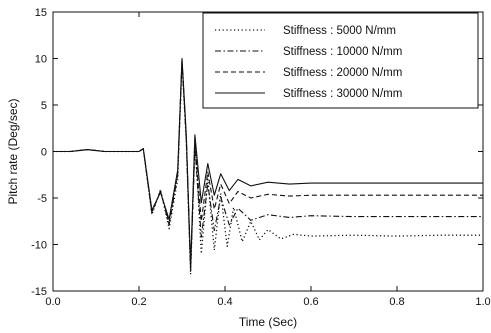 This screenshot has height=333, width=491. Describe the element at coordinates (42, 199) in the screenshot. I see `y-tick-label: -5` at that location.